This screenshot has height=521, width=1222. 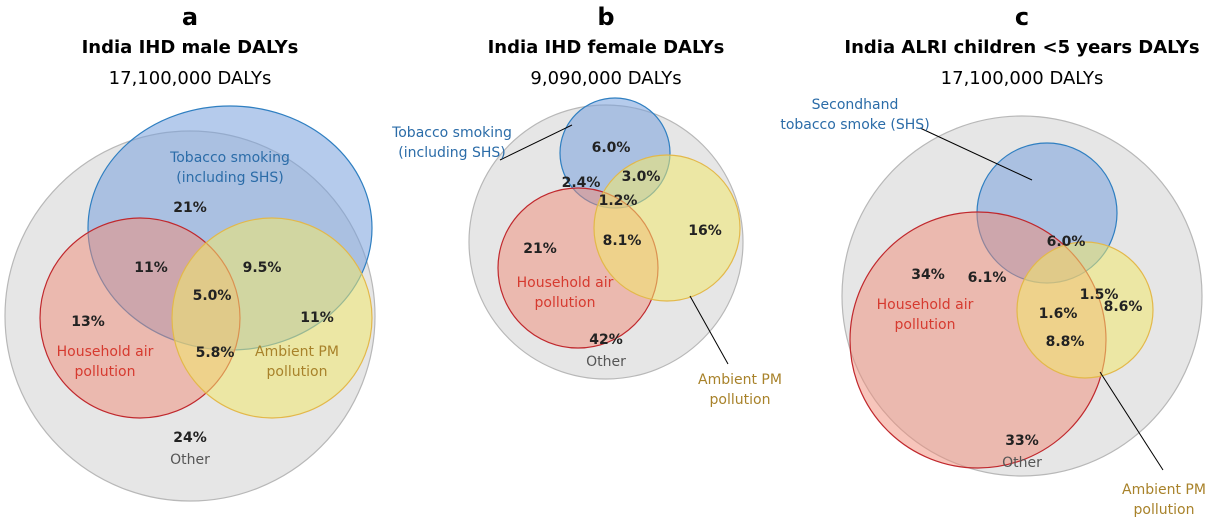 I want to click on panel-title: India IHD male DALYs, so click(x=190, y=47).